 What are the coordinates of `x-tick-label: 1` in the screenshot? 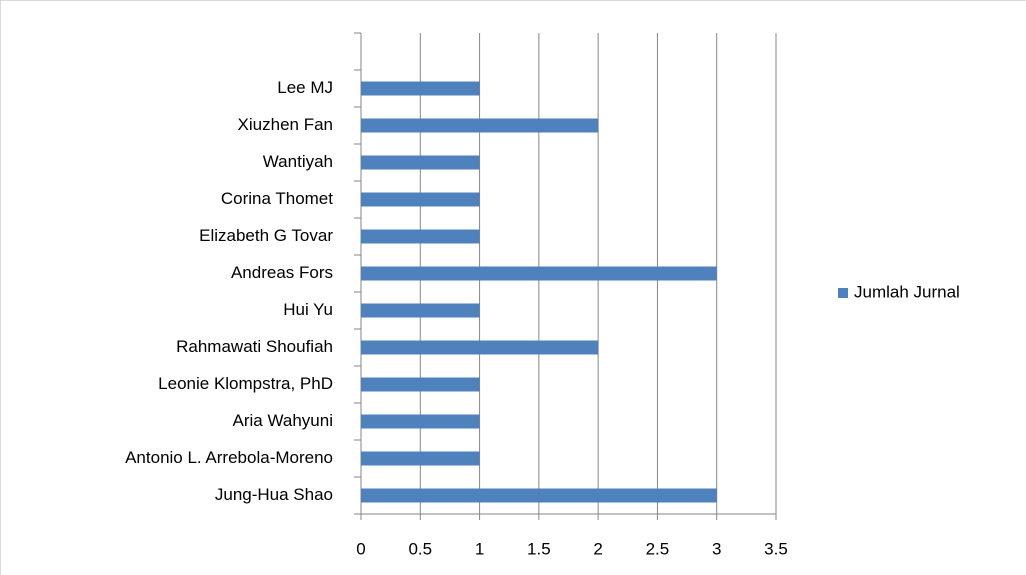 It's located at (479, 548).